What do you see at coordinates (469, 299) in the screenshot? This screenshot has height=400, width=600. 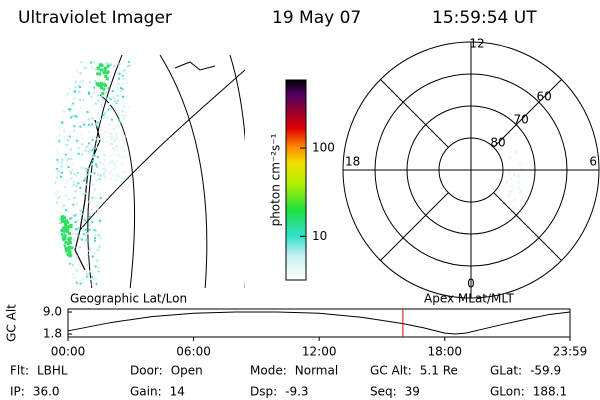 I see `panel-label: Apex MLat/MLT` at bounding box center [469, 299].